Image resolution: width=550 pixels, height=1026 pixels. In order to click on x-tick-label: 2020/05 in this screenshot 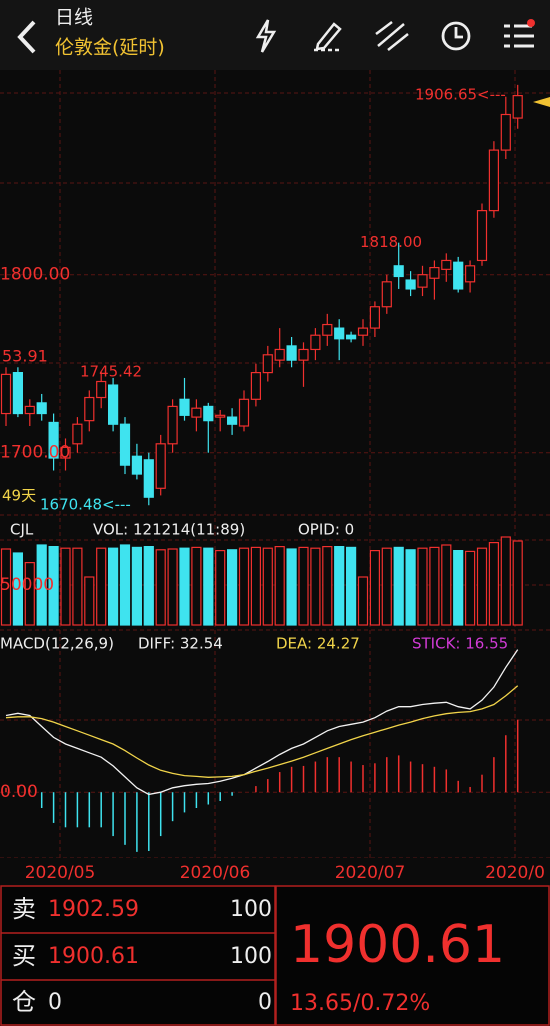, I will do `click(60, 873)`.